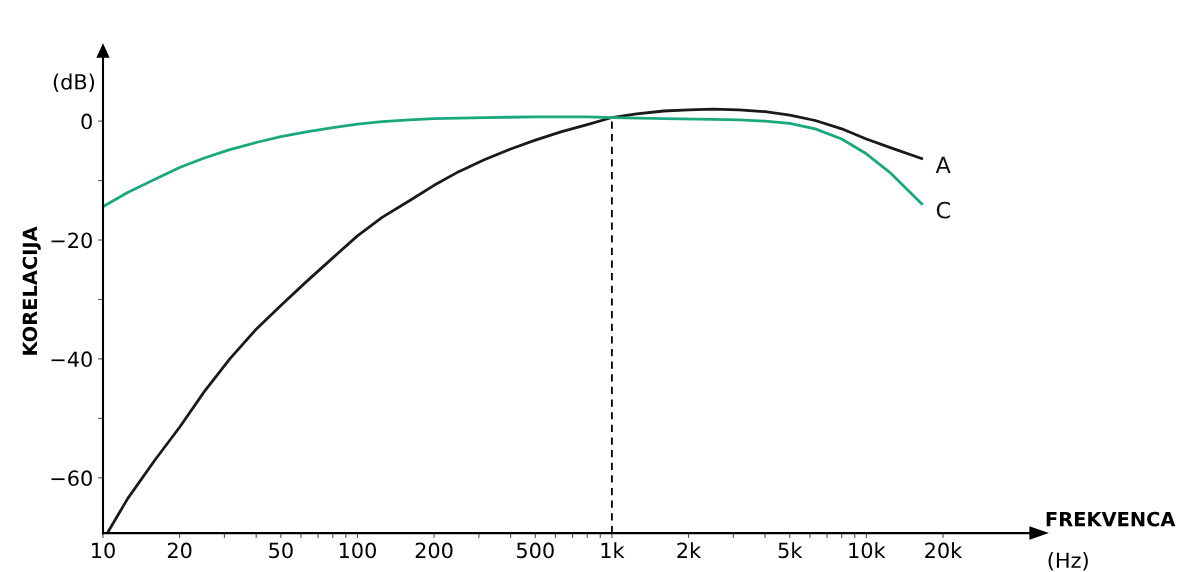 This screenshot has width=1184, height=572. Describe the element at coordinates (943, 210) in the screenshot. I see `series-label: C` at that location.